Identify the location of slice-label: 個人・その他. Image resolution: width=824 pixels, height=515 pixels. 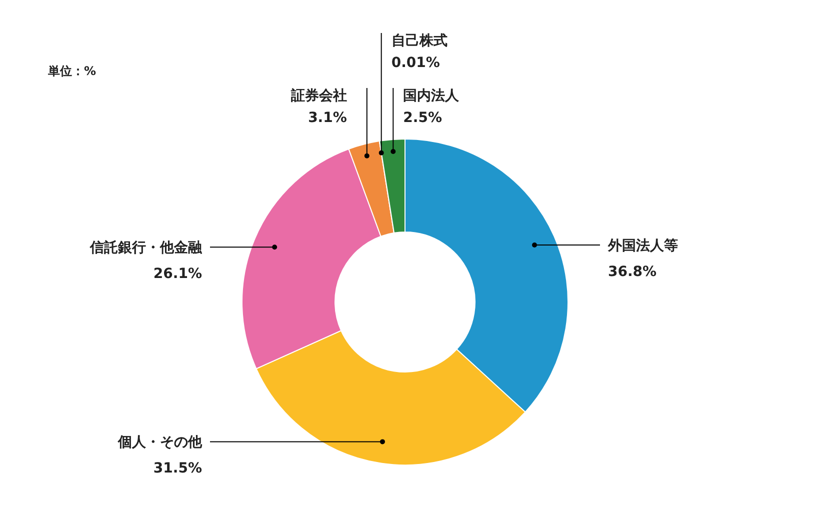
(160, 442).